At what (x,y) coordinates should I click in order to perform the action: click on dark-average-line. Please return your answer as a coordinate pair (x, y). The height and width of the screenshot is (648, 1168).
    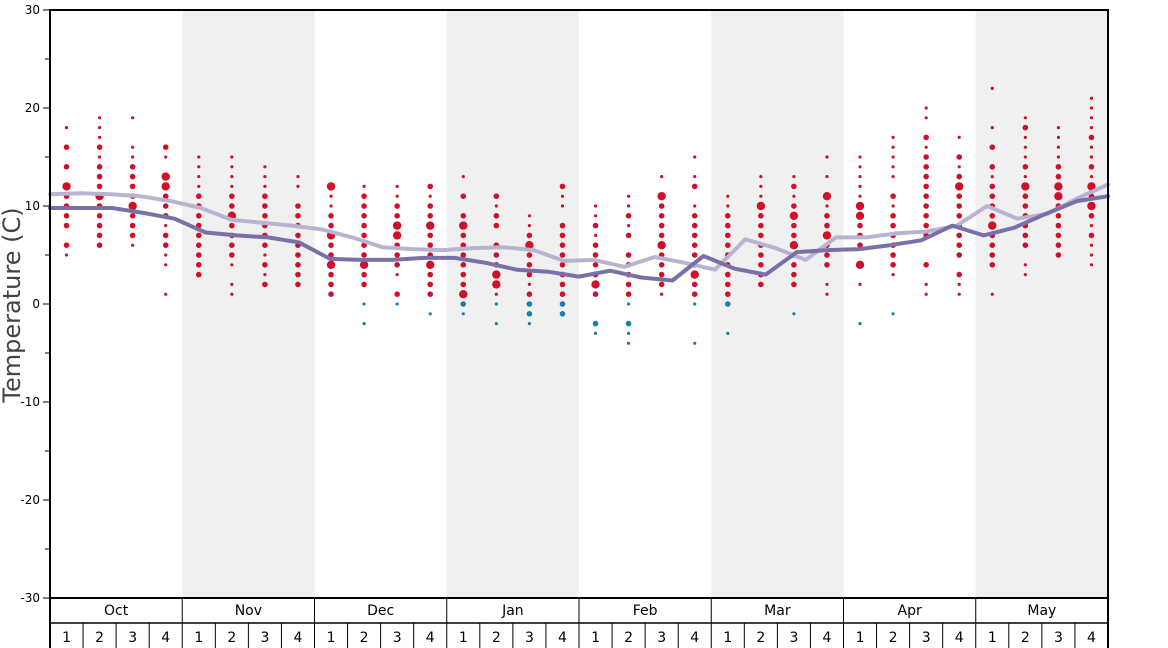
    Looking at the image, I should click on (579, 238).